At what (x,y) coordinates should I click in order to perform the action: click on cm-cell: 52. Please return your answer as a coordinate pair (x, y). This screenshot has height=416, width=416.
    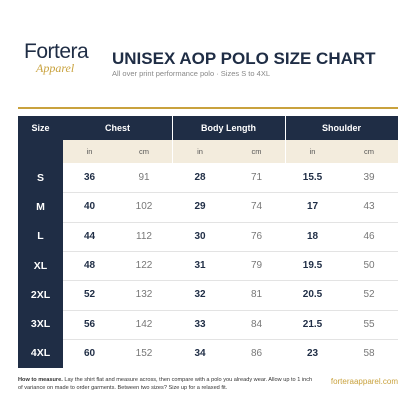
    Looking at the image, I should click on (369, 295).